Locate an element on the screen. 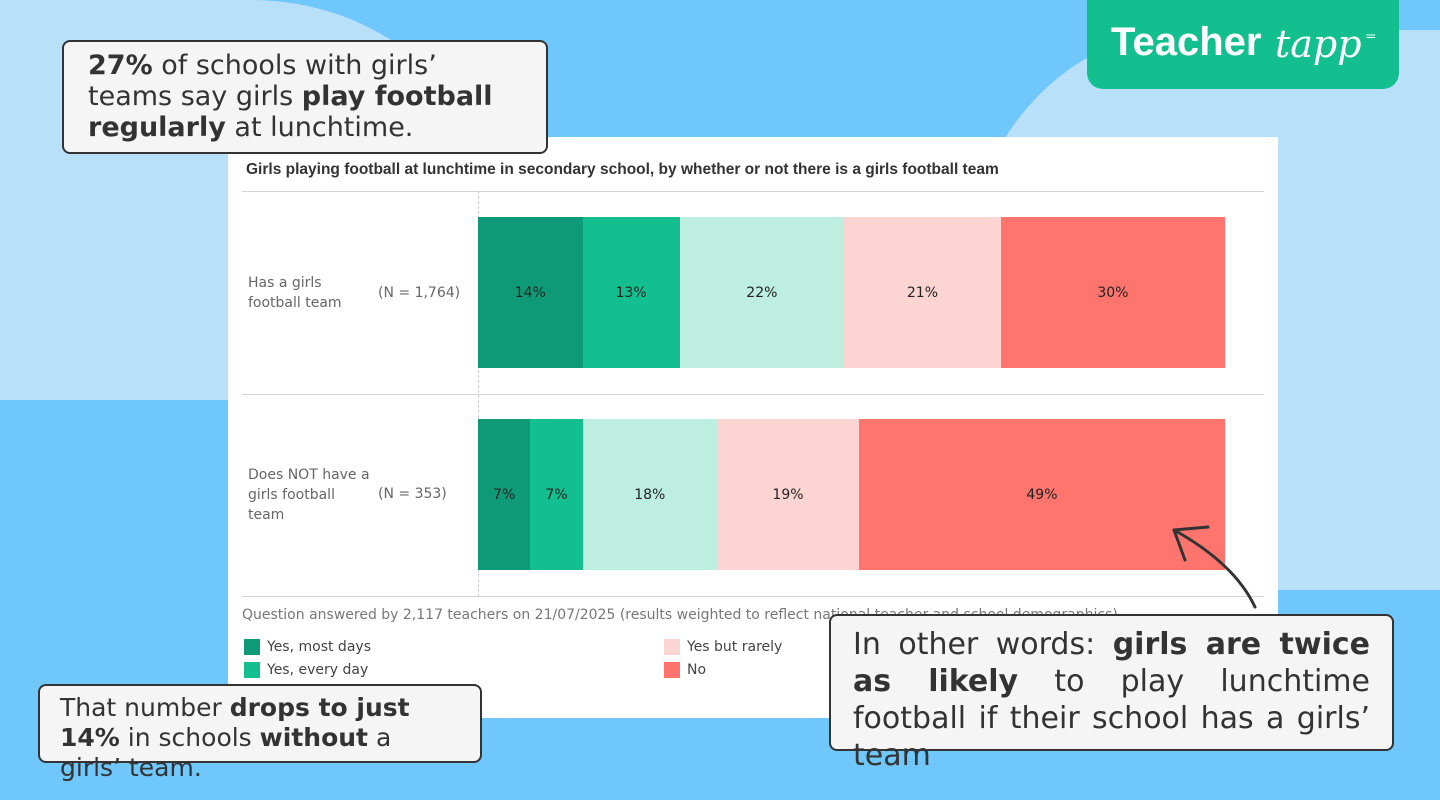  bar-row: 7% 7% 18% 19% 49% is located at coordinates (851, 494).